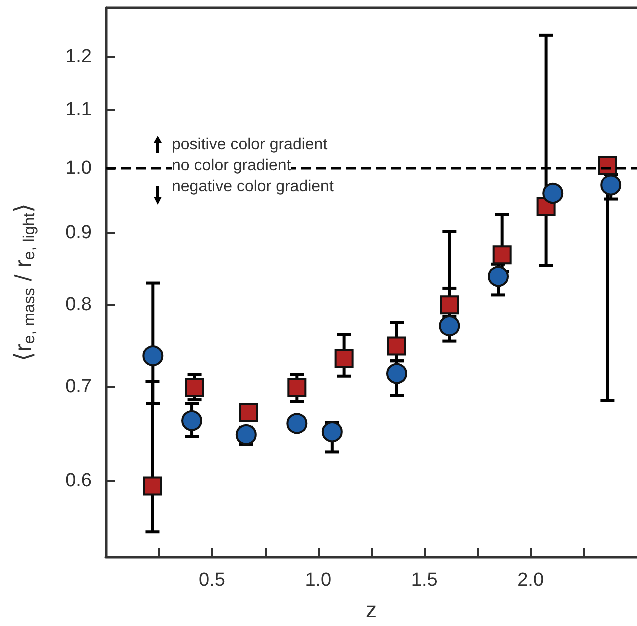 The height and width of the screenshot is (626, 637). Describe the element at coordinates (212, 580) in the screenshot. I see `x-tick-label: 0.5` at that location.